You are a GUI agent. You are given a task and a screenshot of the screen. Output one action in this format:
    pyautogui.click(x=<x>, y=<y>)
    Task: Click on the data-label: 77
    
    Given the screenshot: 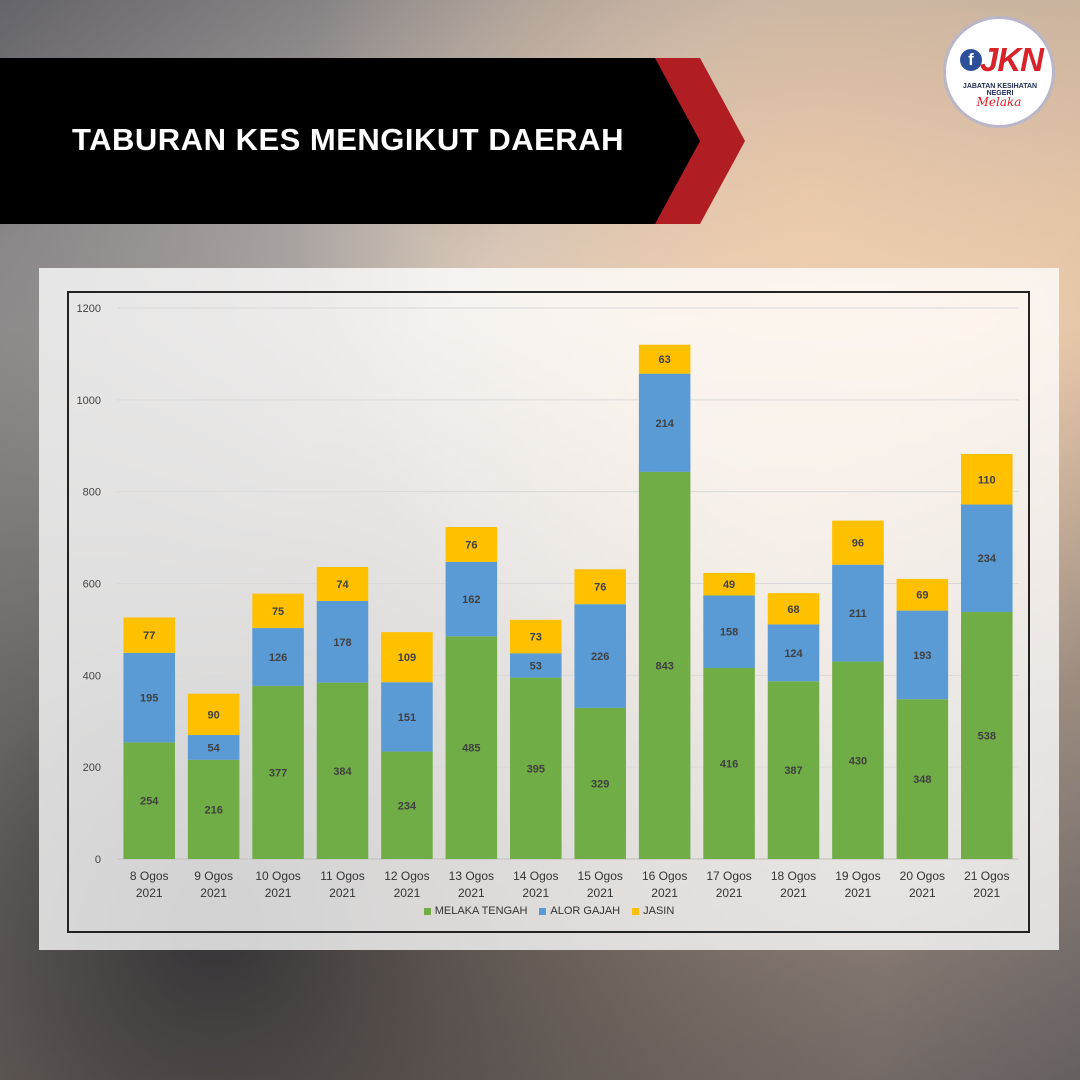 What is the action you would take?
    pyautogui.click(x=149, y=636)
    